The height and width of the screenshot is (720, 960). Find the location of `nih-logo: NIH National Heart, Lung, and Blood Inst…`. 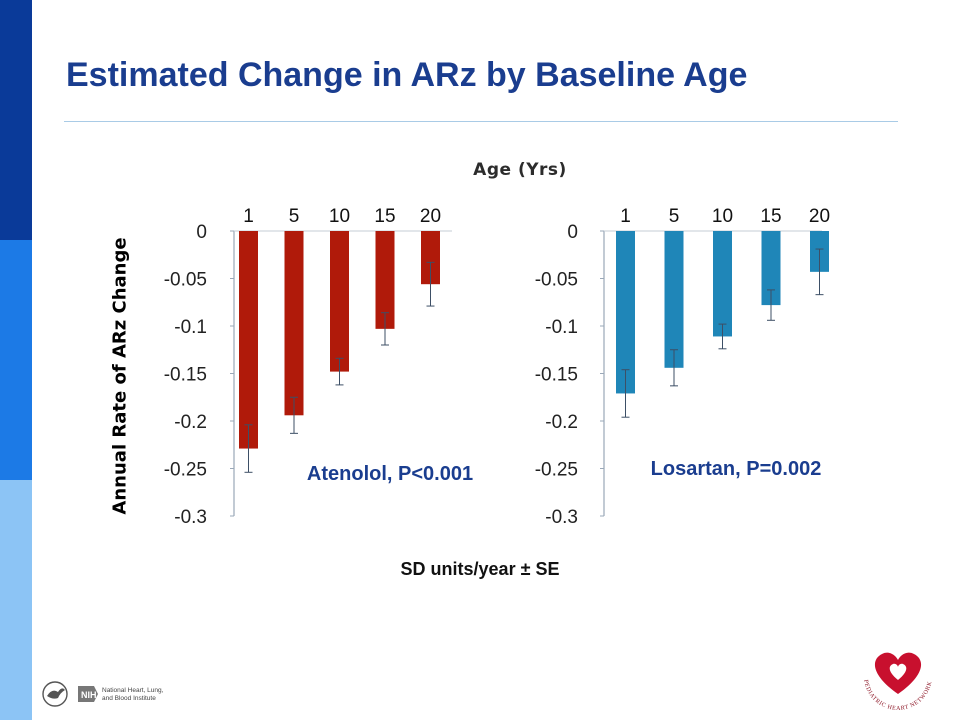

nih-logo: NIH National Heart, Lung, and Blood Inst… is located at coordinates (103, 694).